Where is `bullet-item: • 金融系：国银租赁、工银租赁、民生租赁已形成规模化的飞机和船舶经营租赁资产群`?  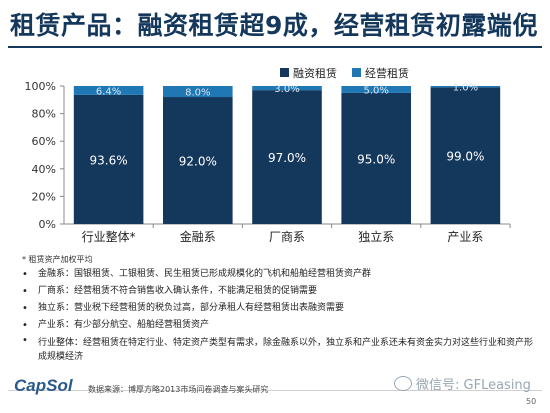
bullet-item: • 金融系：国银租赁、工银租赁、民生租赁已形成规模化的飞机和船舶经营租赁资产群 is located at coordinates (278, 274).